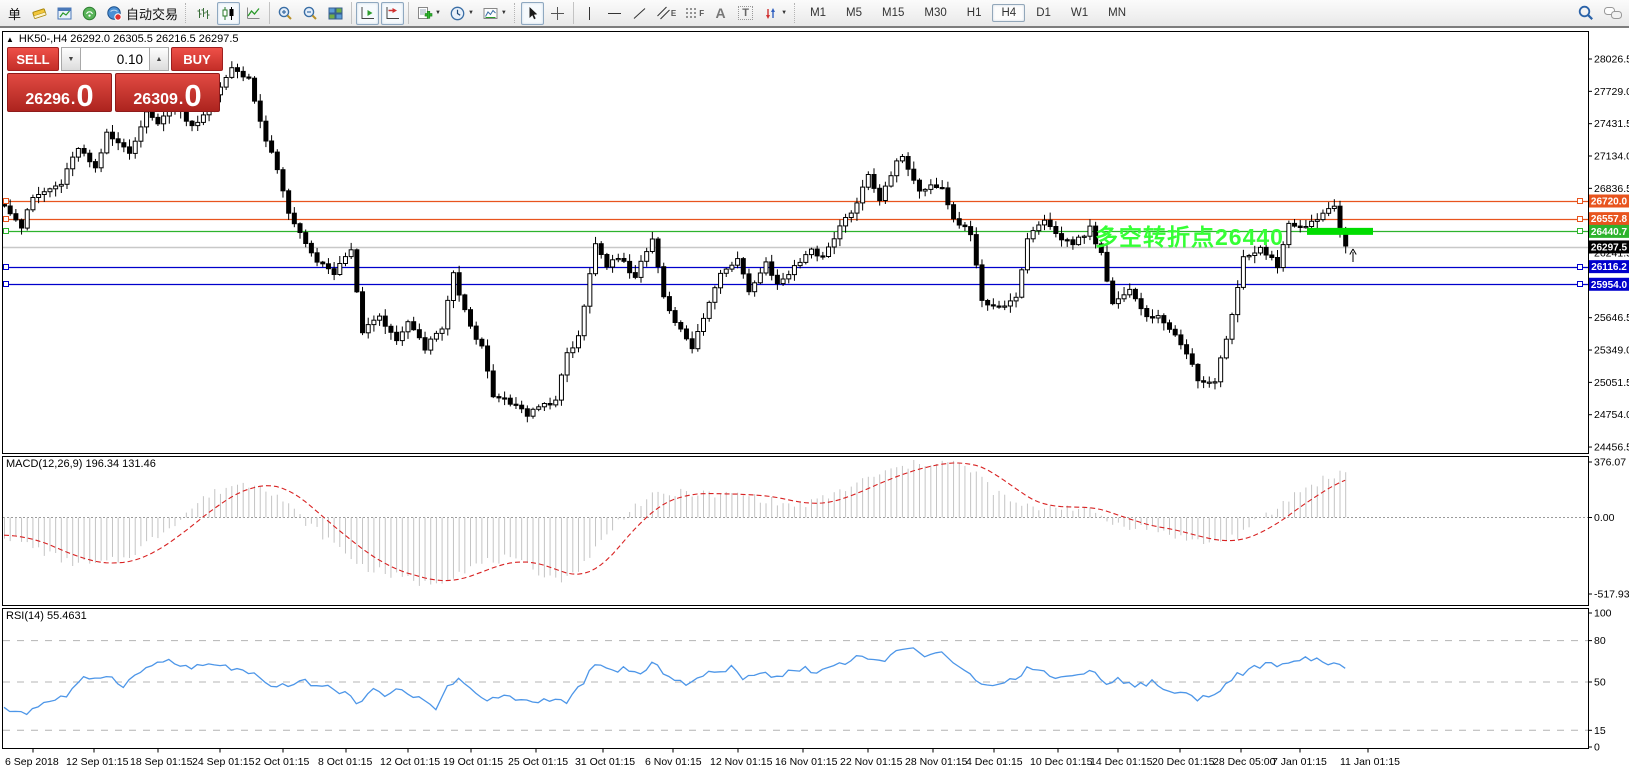 This screenshot has height=774, width=1629. What do you see at coordinates (994, 762) in the screenshot?
I see `date-tick-label: 4 Dec 01:15` at bounding box center [994, 762].